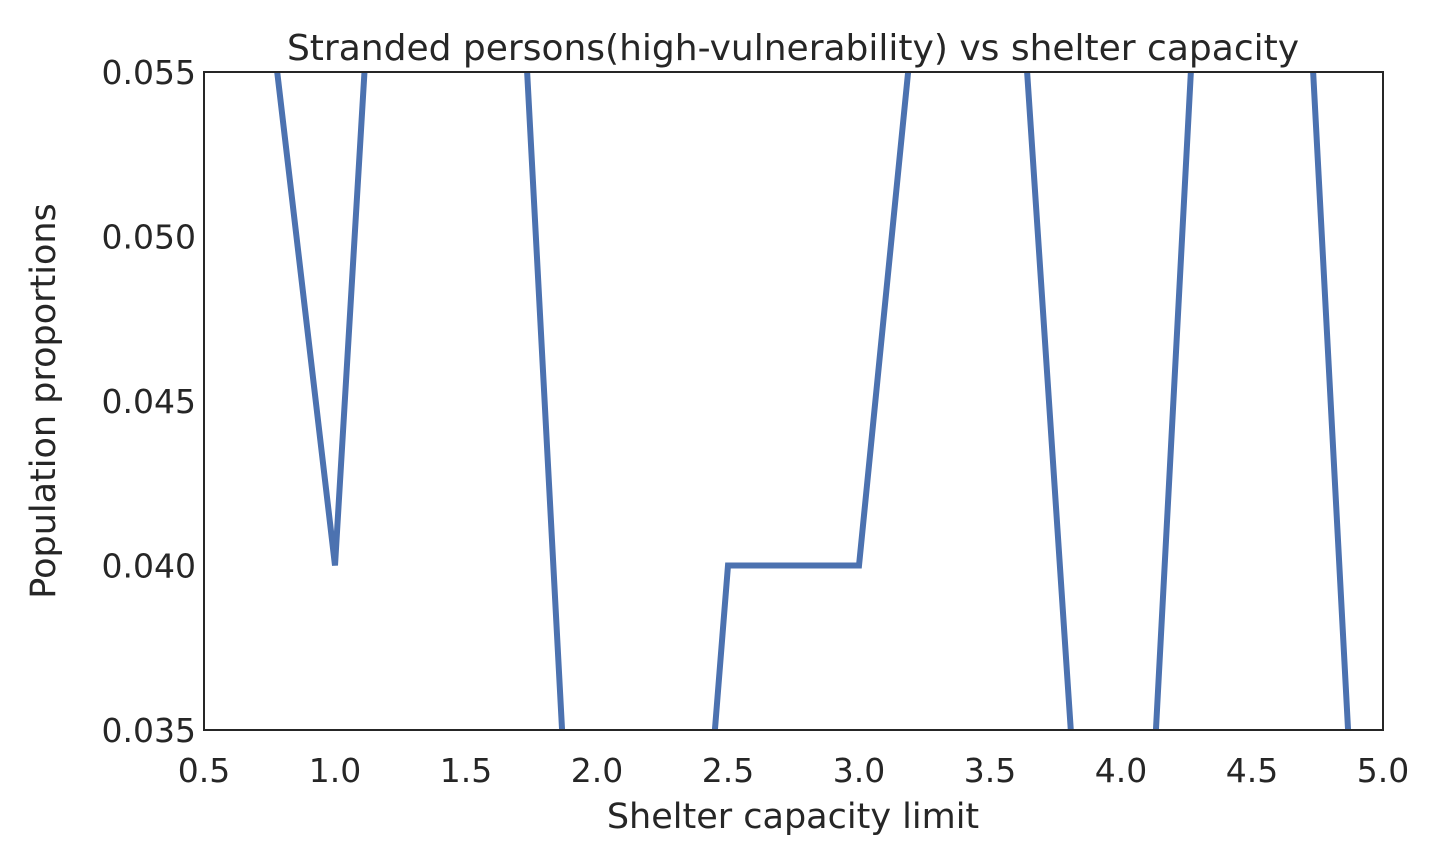 Image resolution: width=1440 pixels, height=864 pixels. I want to click on x-tick-label: 2.0, so click(597, 770).